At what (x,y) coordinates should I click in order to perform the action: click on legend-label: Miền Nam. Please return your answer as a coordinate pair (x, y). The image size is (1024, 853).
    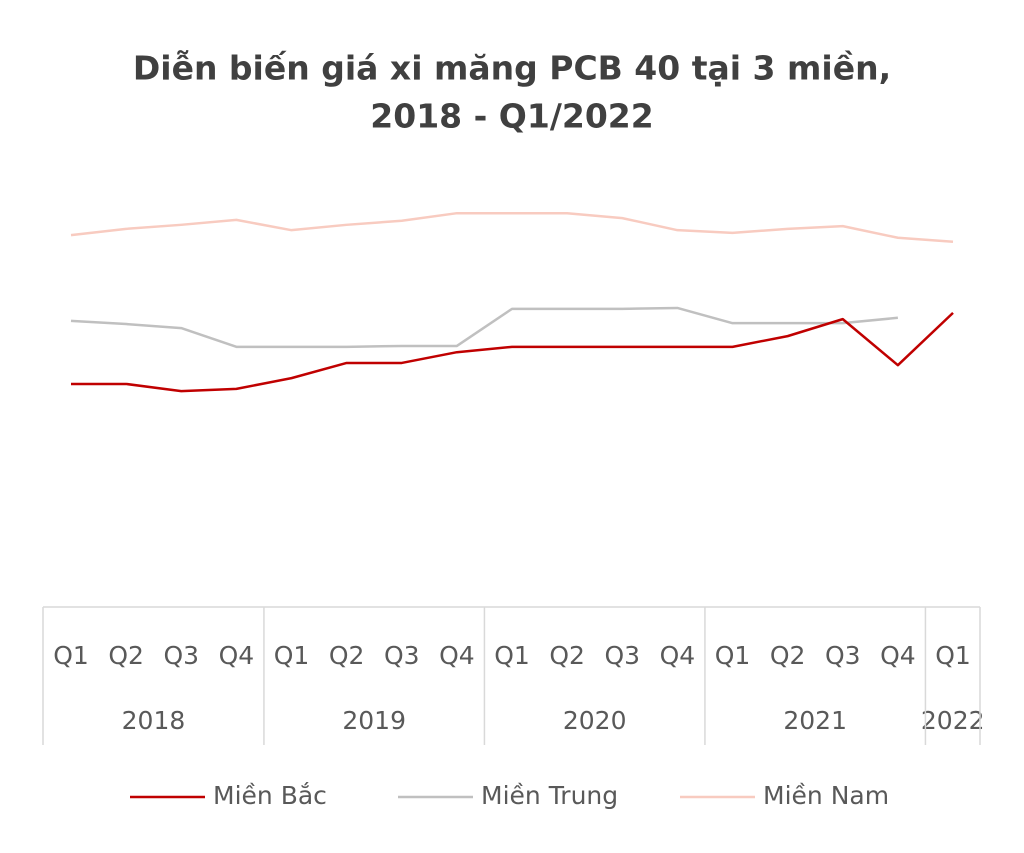
    Looking at the image, I should click on (826, 795).